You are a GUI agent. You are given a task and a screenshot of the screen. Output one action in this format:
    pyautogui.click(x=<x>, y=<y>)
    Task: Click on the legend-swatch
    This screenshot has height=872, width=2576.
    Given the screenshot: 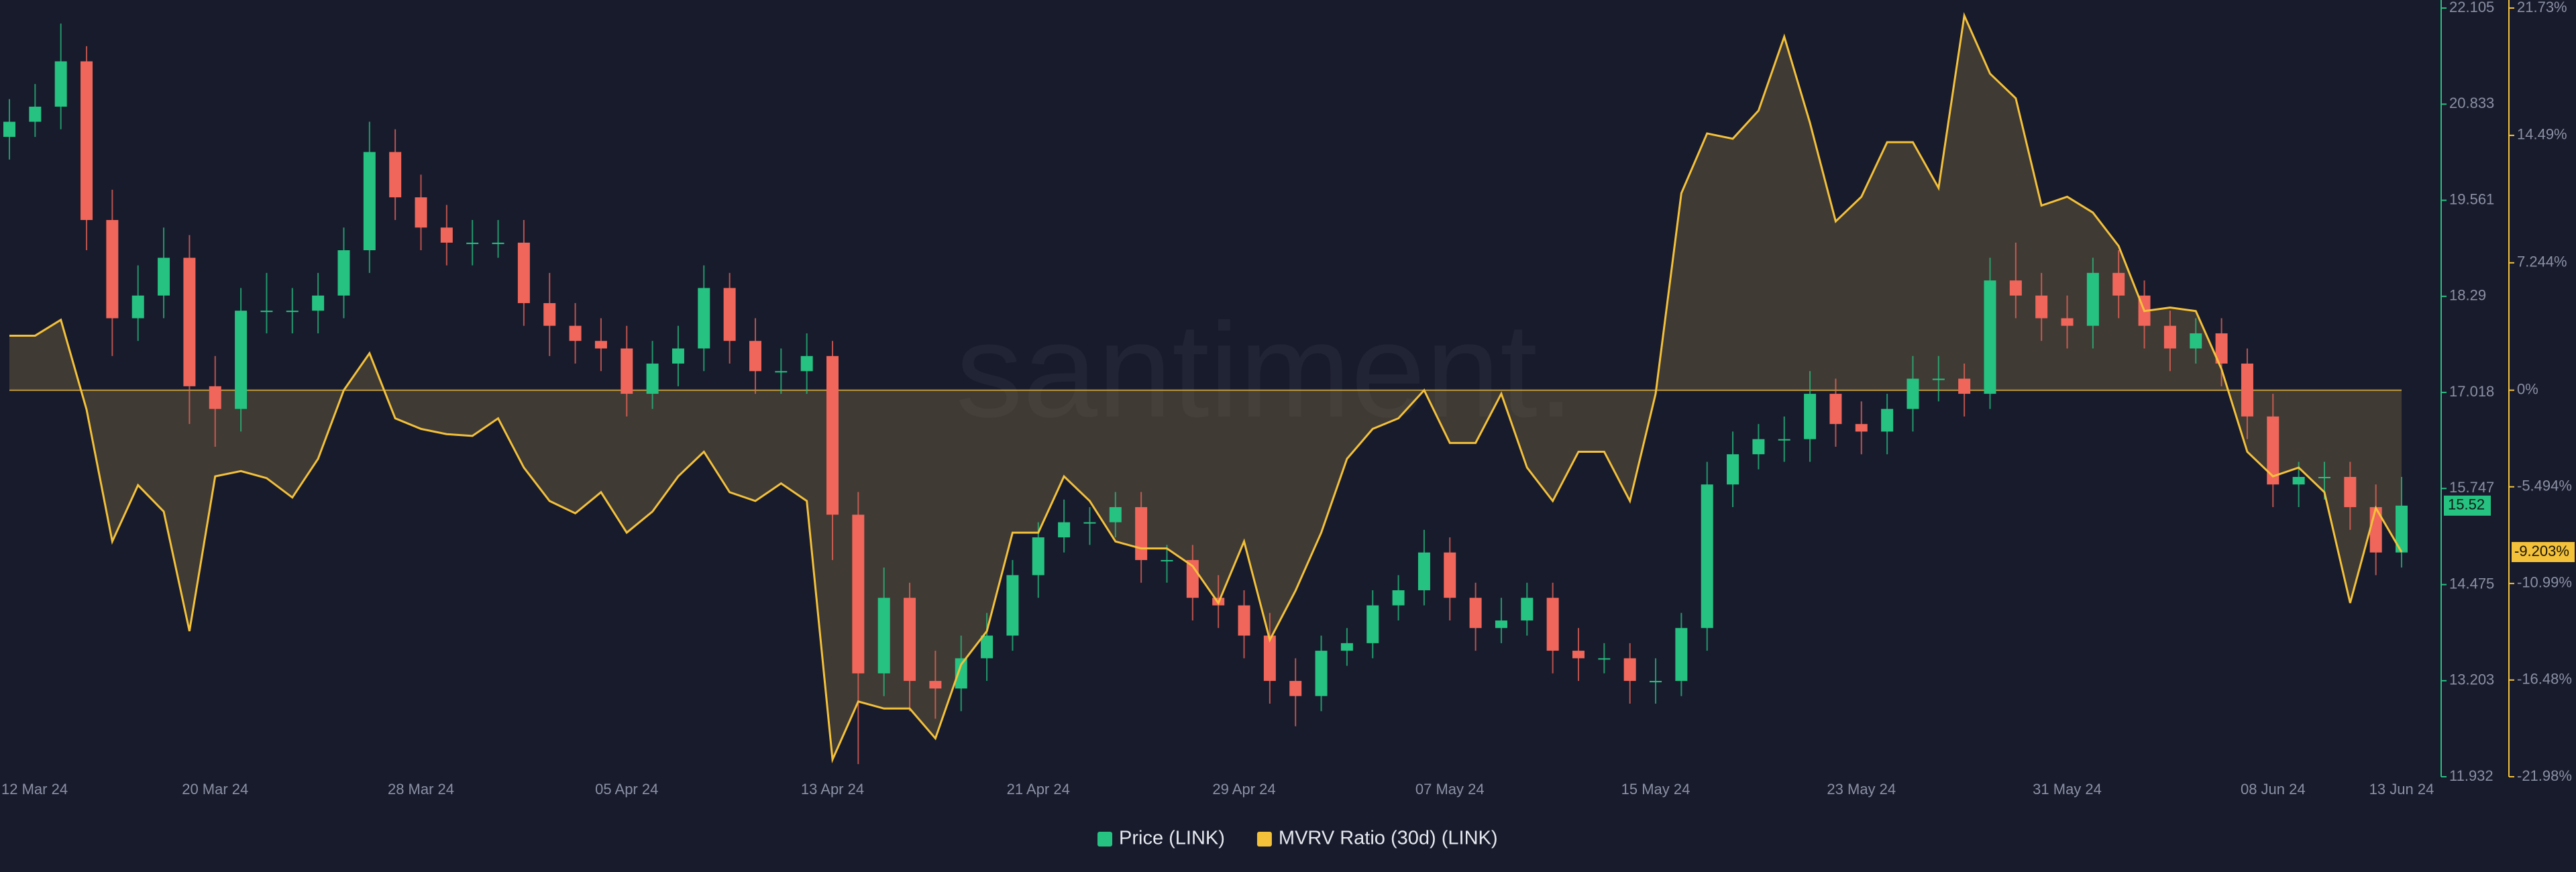 What is the action you would take?
    pyautogui.click(x=1264, y=839)
    